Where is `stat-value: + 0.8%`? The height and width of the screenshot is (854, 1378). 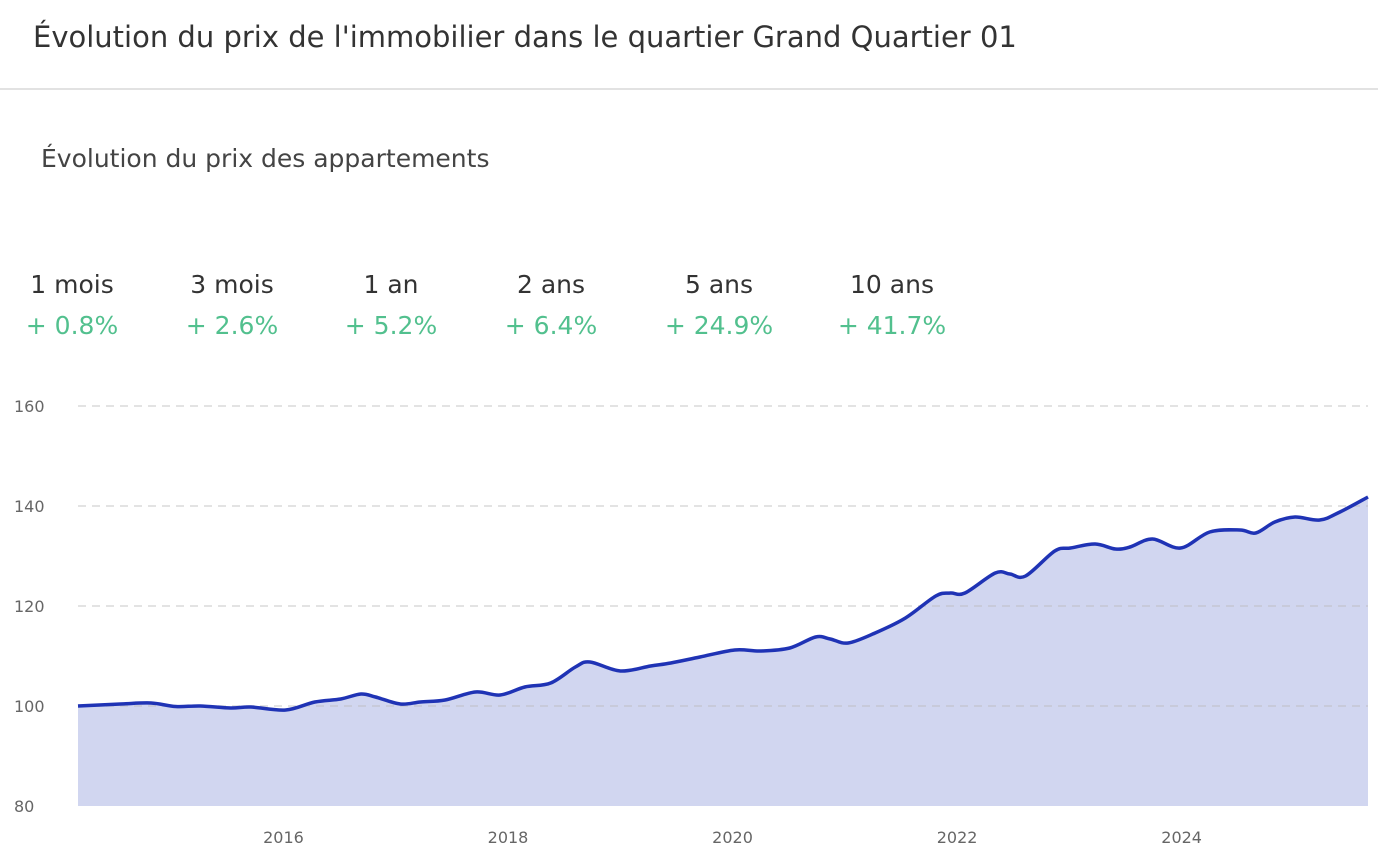
stat-value: + 0.8% is located at coordinates (72, 325).